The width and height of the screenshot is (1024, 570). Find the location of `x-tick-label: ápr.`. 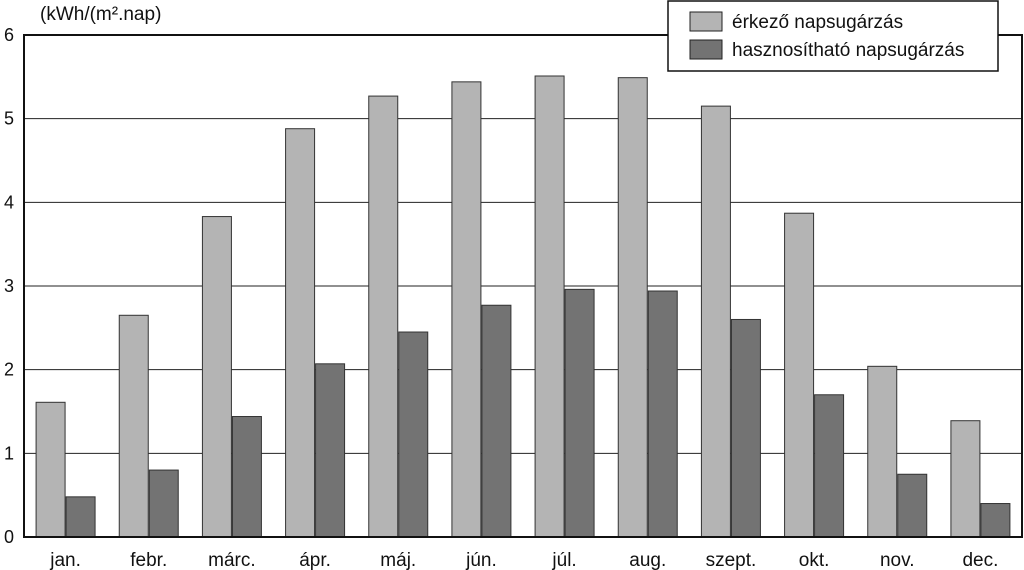

x-tick-label: ápr. is located at coordinates (315, 560).